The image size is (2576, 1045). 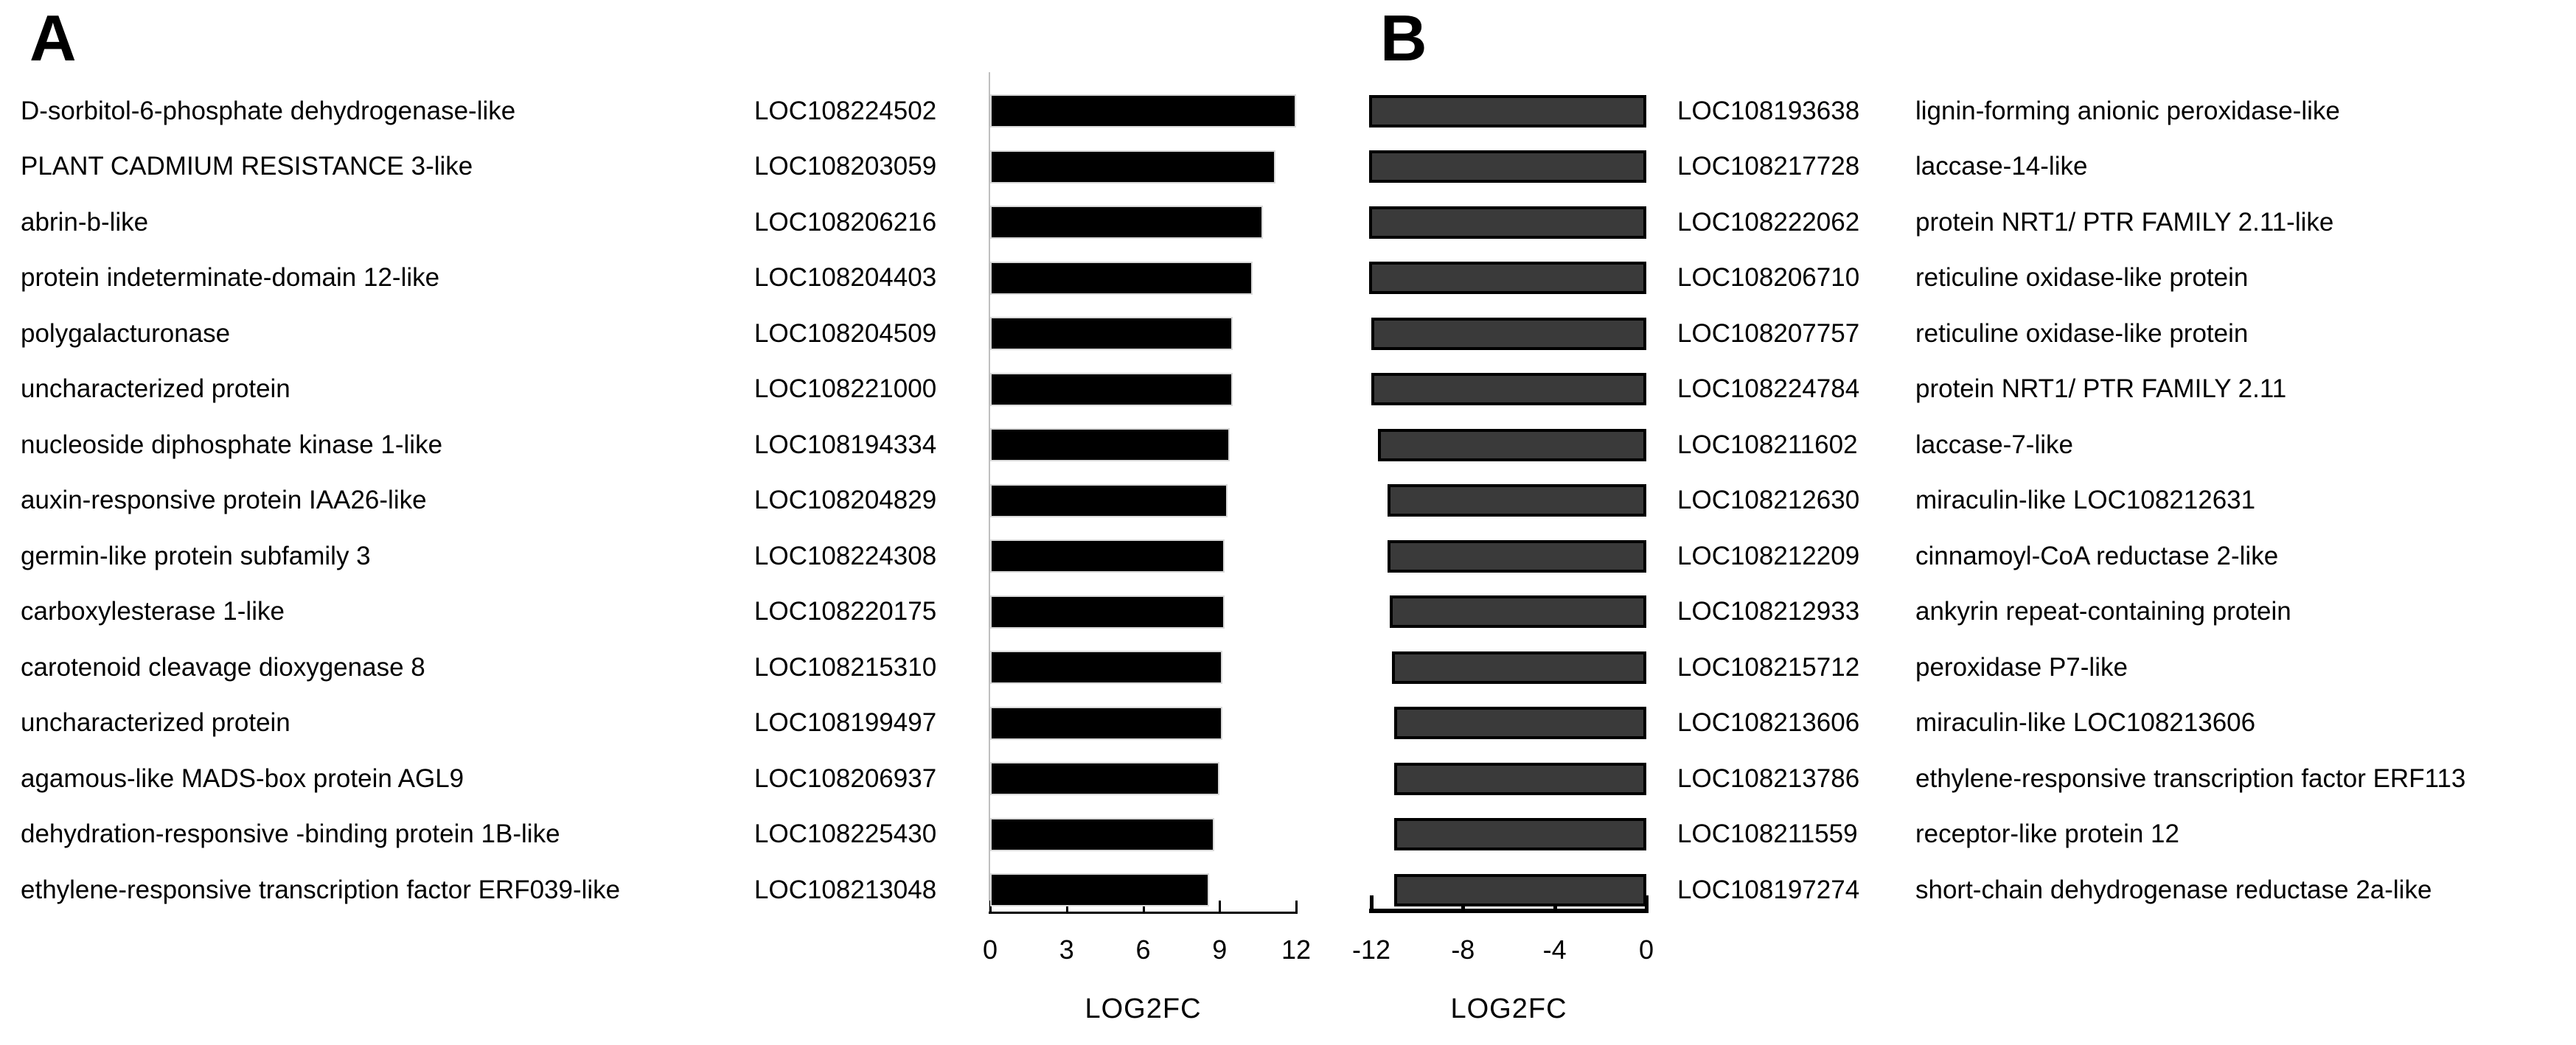 What do you see at coordinates (2097, 555) in the screenshot?
I see `gene-description: cinnamoyl-CoA reductase 2-like` at bounding box center [2097, 555].